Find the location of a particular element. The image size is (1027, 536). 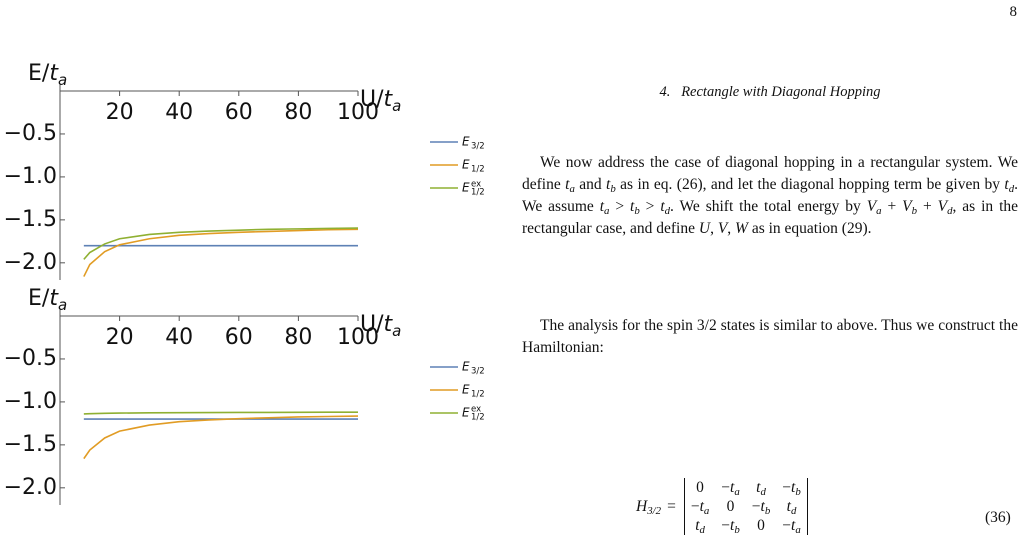

math: U is located at coordinates (704, 228).